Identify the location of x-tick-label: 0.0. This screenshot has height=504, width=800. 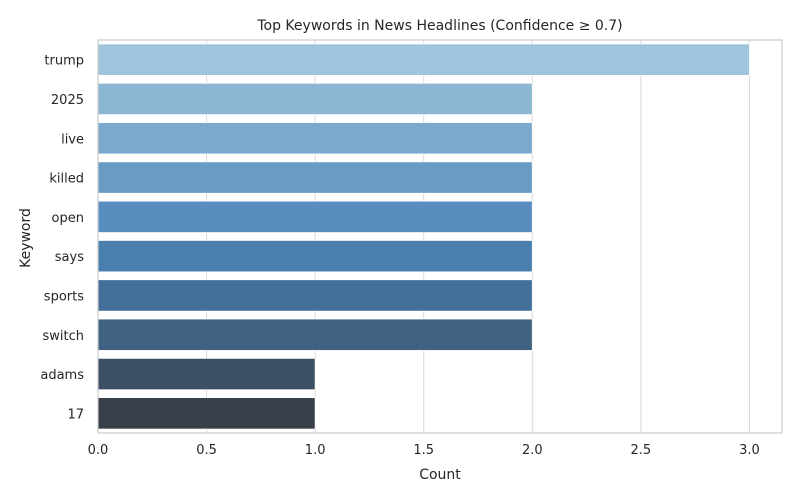
(98, 450).